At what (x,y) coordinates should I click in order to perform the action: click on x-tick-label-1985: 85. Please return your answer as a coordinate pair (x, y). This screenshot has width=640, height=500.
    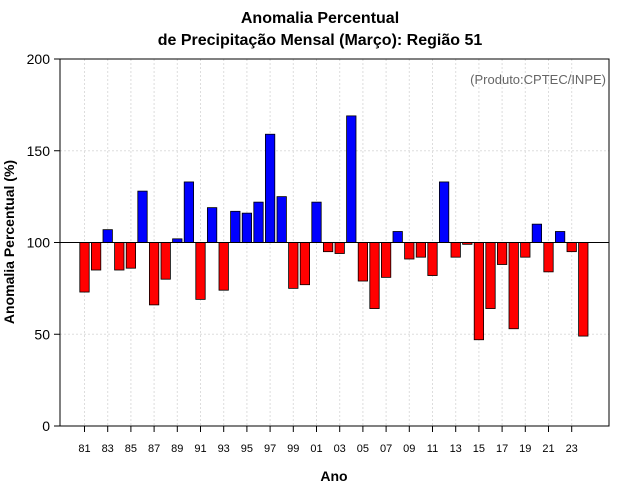
    Looking at the image, I should click on (131, 449).